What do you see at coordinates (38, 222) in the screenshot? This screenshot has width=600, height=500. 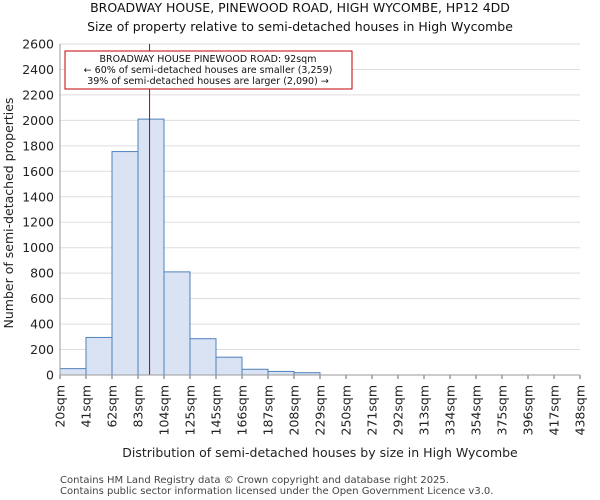 I see `y-tick-label: 1200` at bounding box center [38, 222].